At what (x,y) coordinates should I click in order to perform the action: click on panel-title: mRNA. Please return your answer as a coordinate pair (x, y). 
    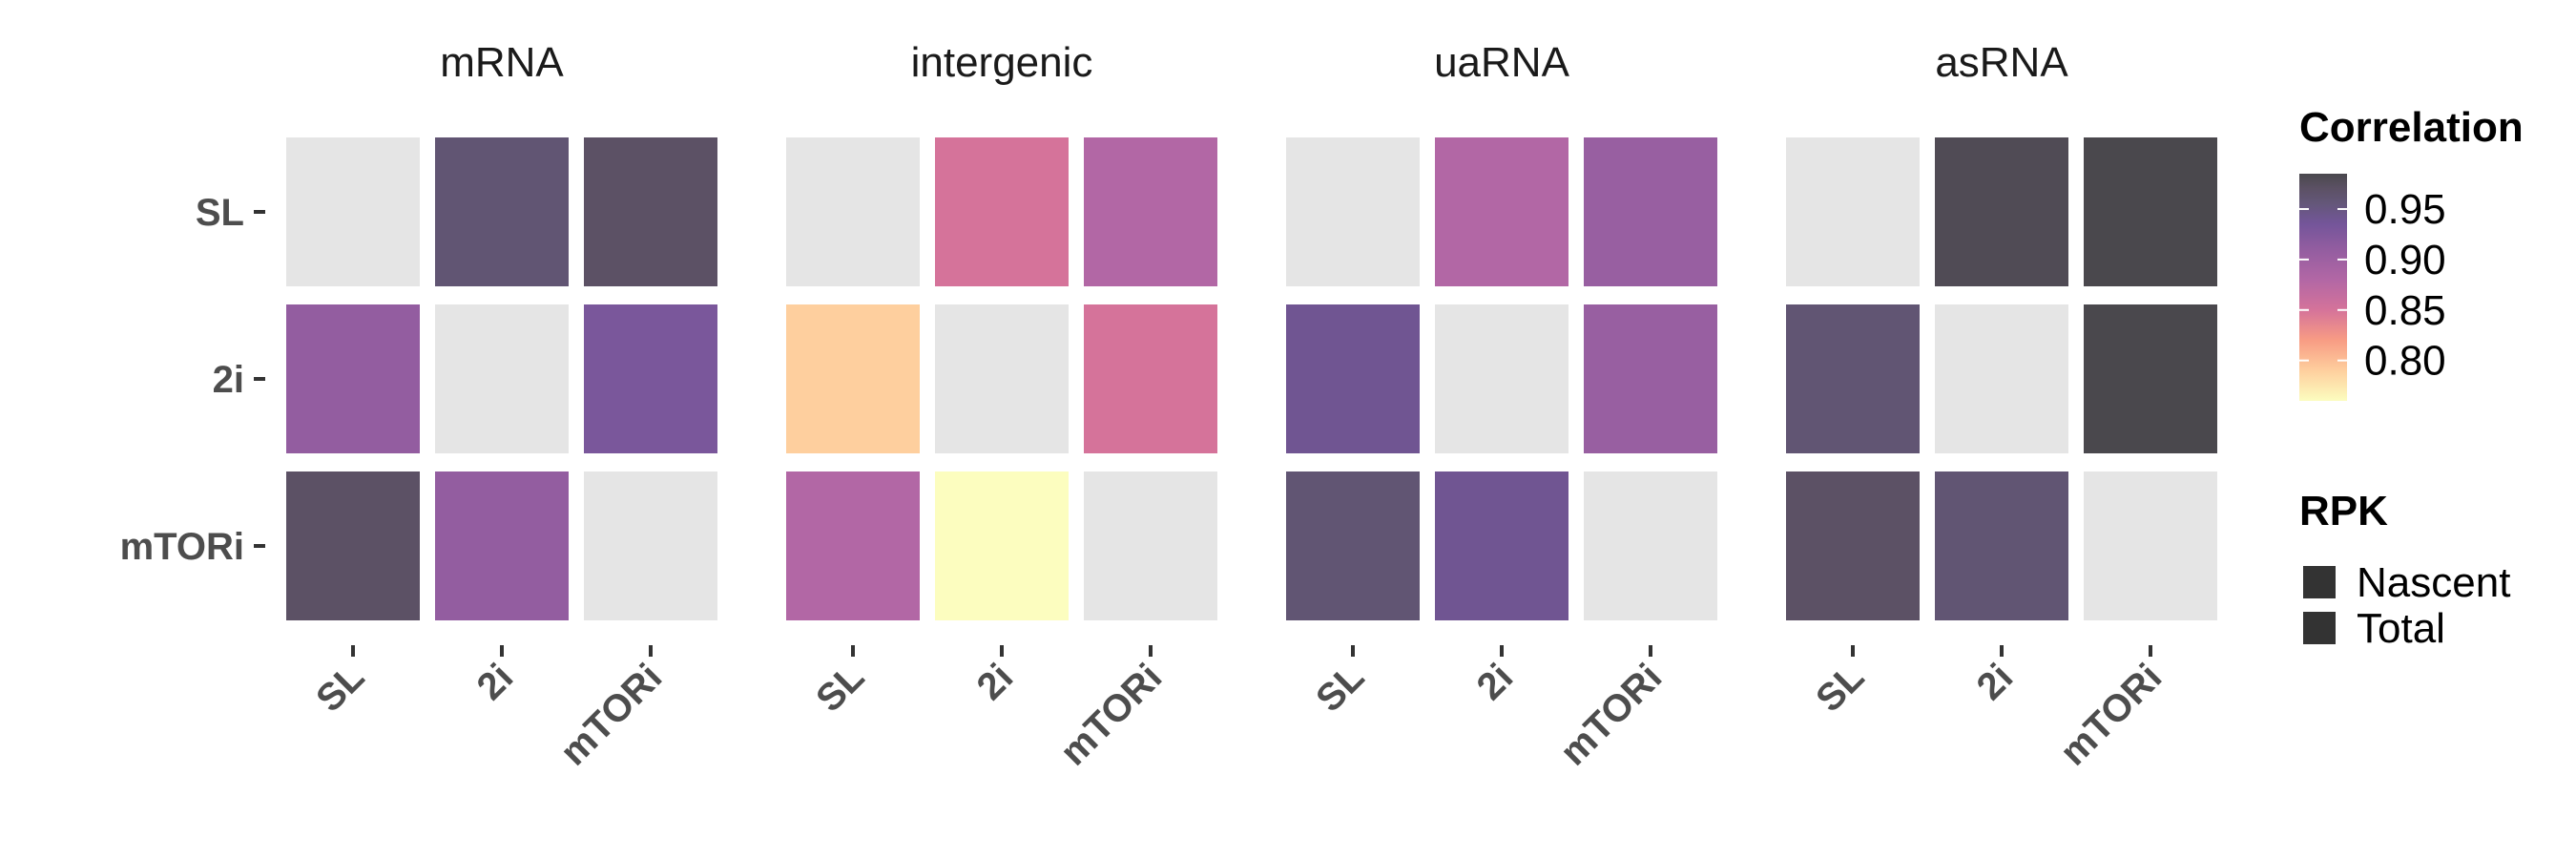
    Looking at the image, I should click on (502, 62).